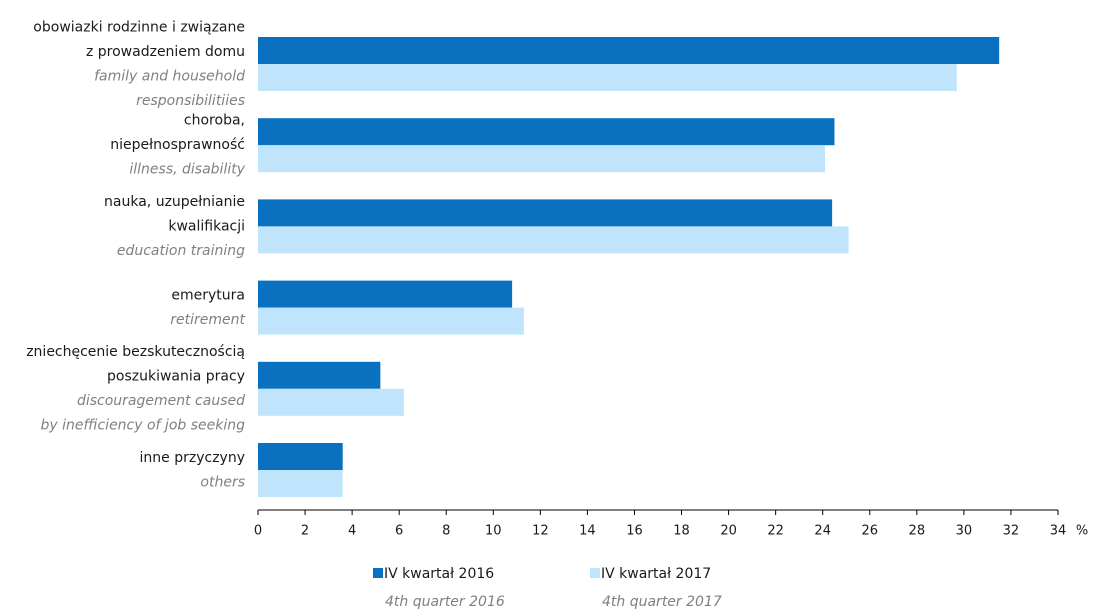 Image resolution: width=1099 pixels, height=611 pixels. What do you see at coordinates (869, 531) in the screenshot?
I see `x-tick-label: 26` at bounding box center [869, 531].